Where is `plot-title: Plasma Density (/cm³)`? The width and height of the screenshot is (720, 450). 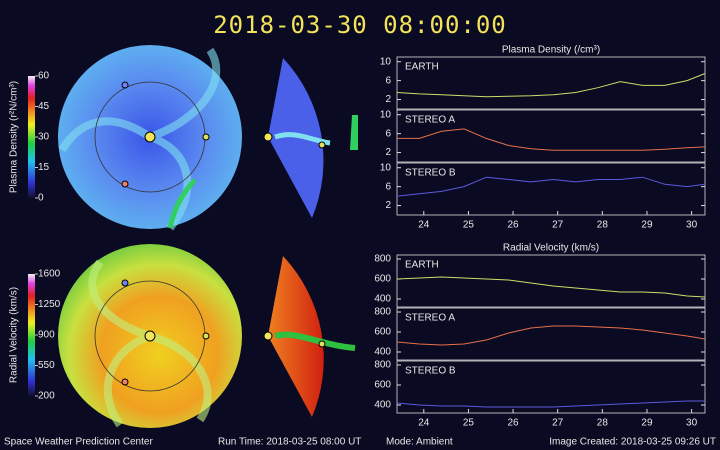 plot-title: Plasma Density (/cm³) is located at coordinates (551, 50).